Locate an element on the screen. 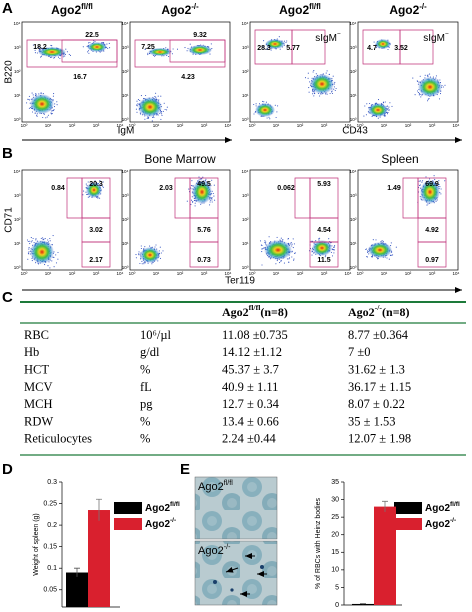 The height and width of the screenshot is (612, 472). bar is located at coordinates (363, 604).